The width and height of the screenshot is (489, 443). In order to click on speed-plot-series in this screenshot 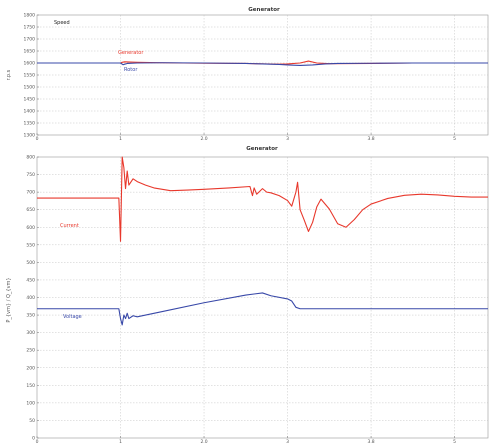, I will do `click(262, 63)`.